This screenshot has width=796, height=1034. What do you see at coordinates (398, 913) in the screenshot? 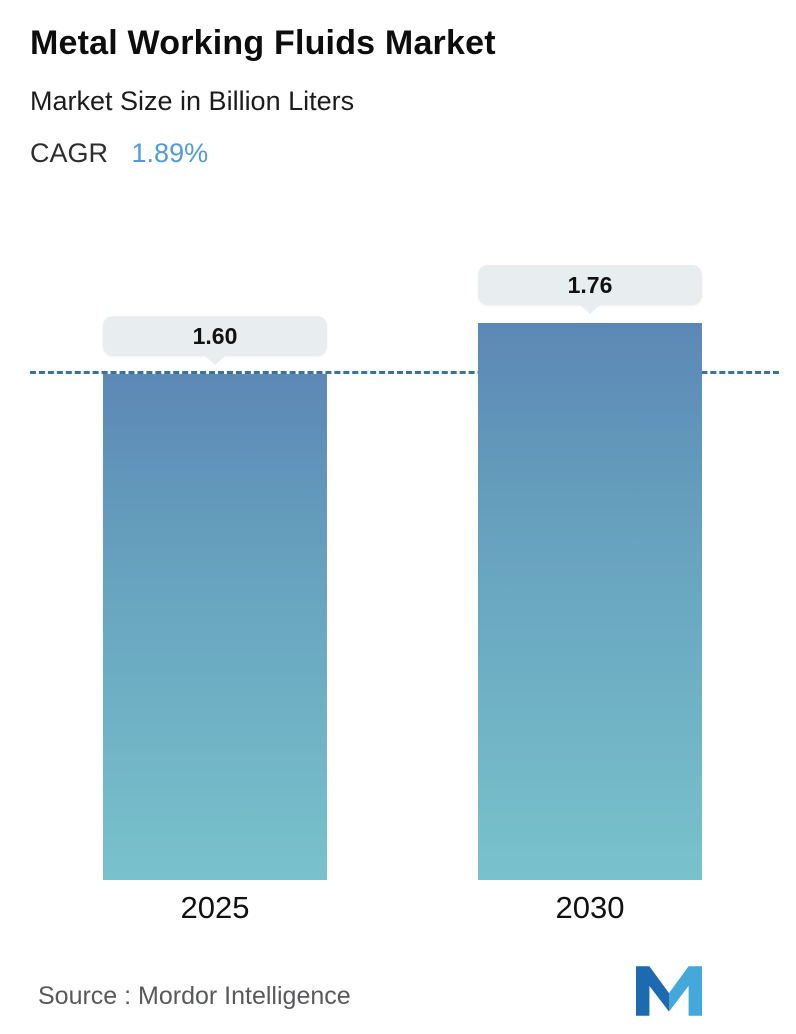
I see `x-axis-labels: 2025 2030` at bounding box center [398, 913].